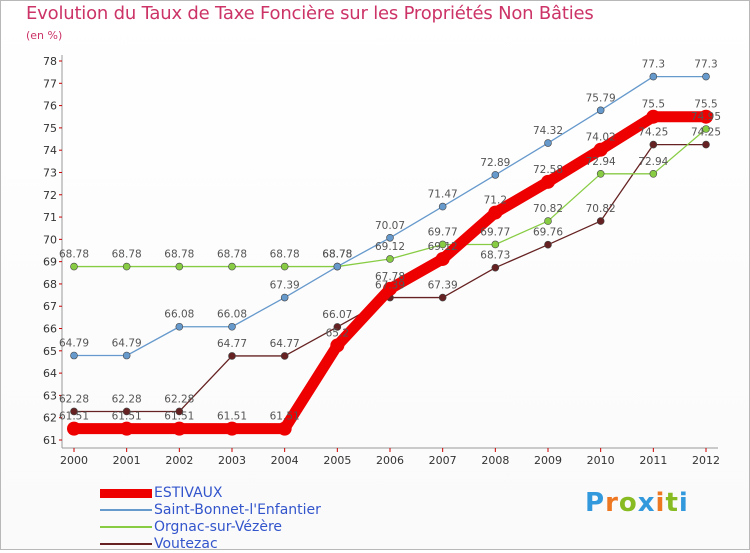 The width and height of the screenshot is (750, 553). Describe the element at coordinates (653, 162) in the screenshot. I see `series-2-label-2011: 72.94` at that location.